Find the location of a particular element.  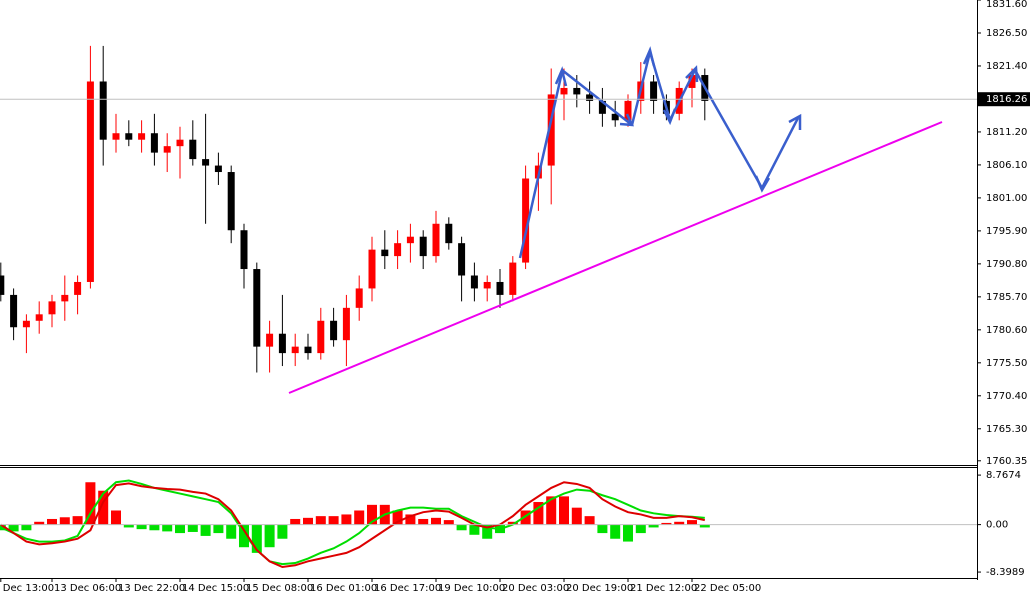

x-tick-label: 16 Dec 17:00 is located at coordinates (407, 588).